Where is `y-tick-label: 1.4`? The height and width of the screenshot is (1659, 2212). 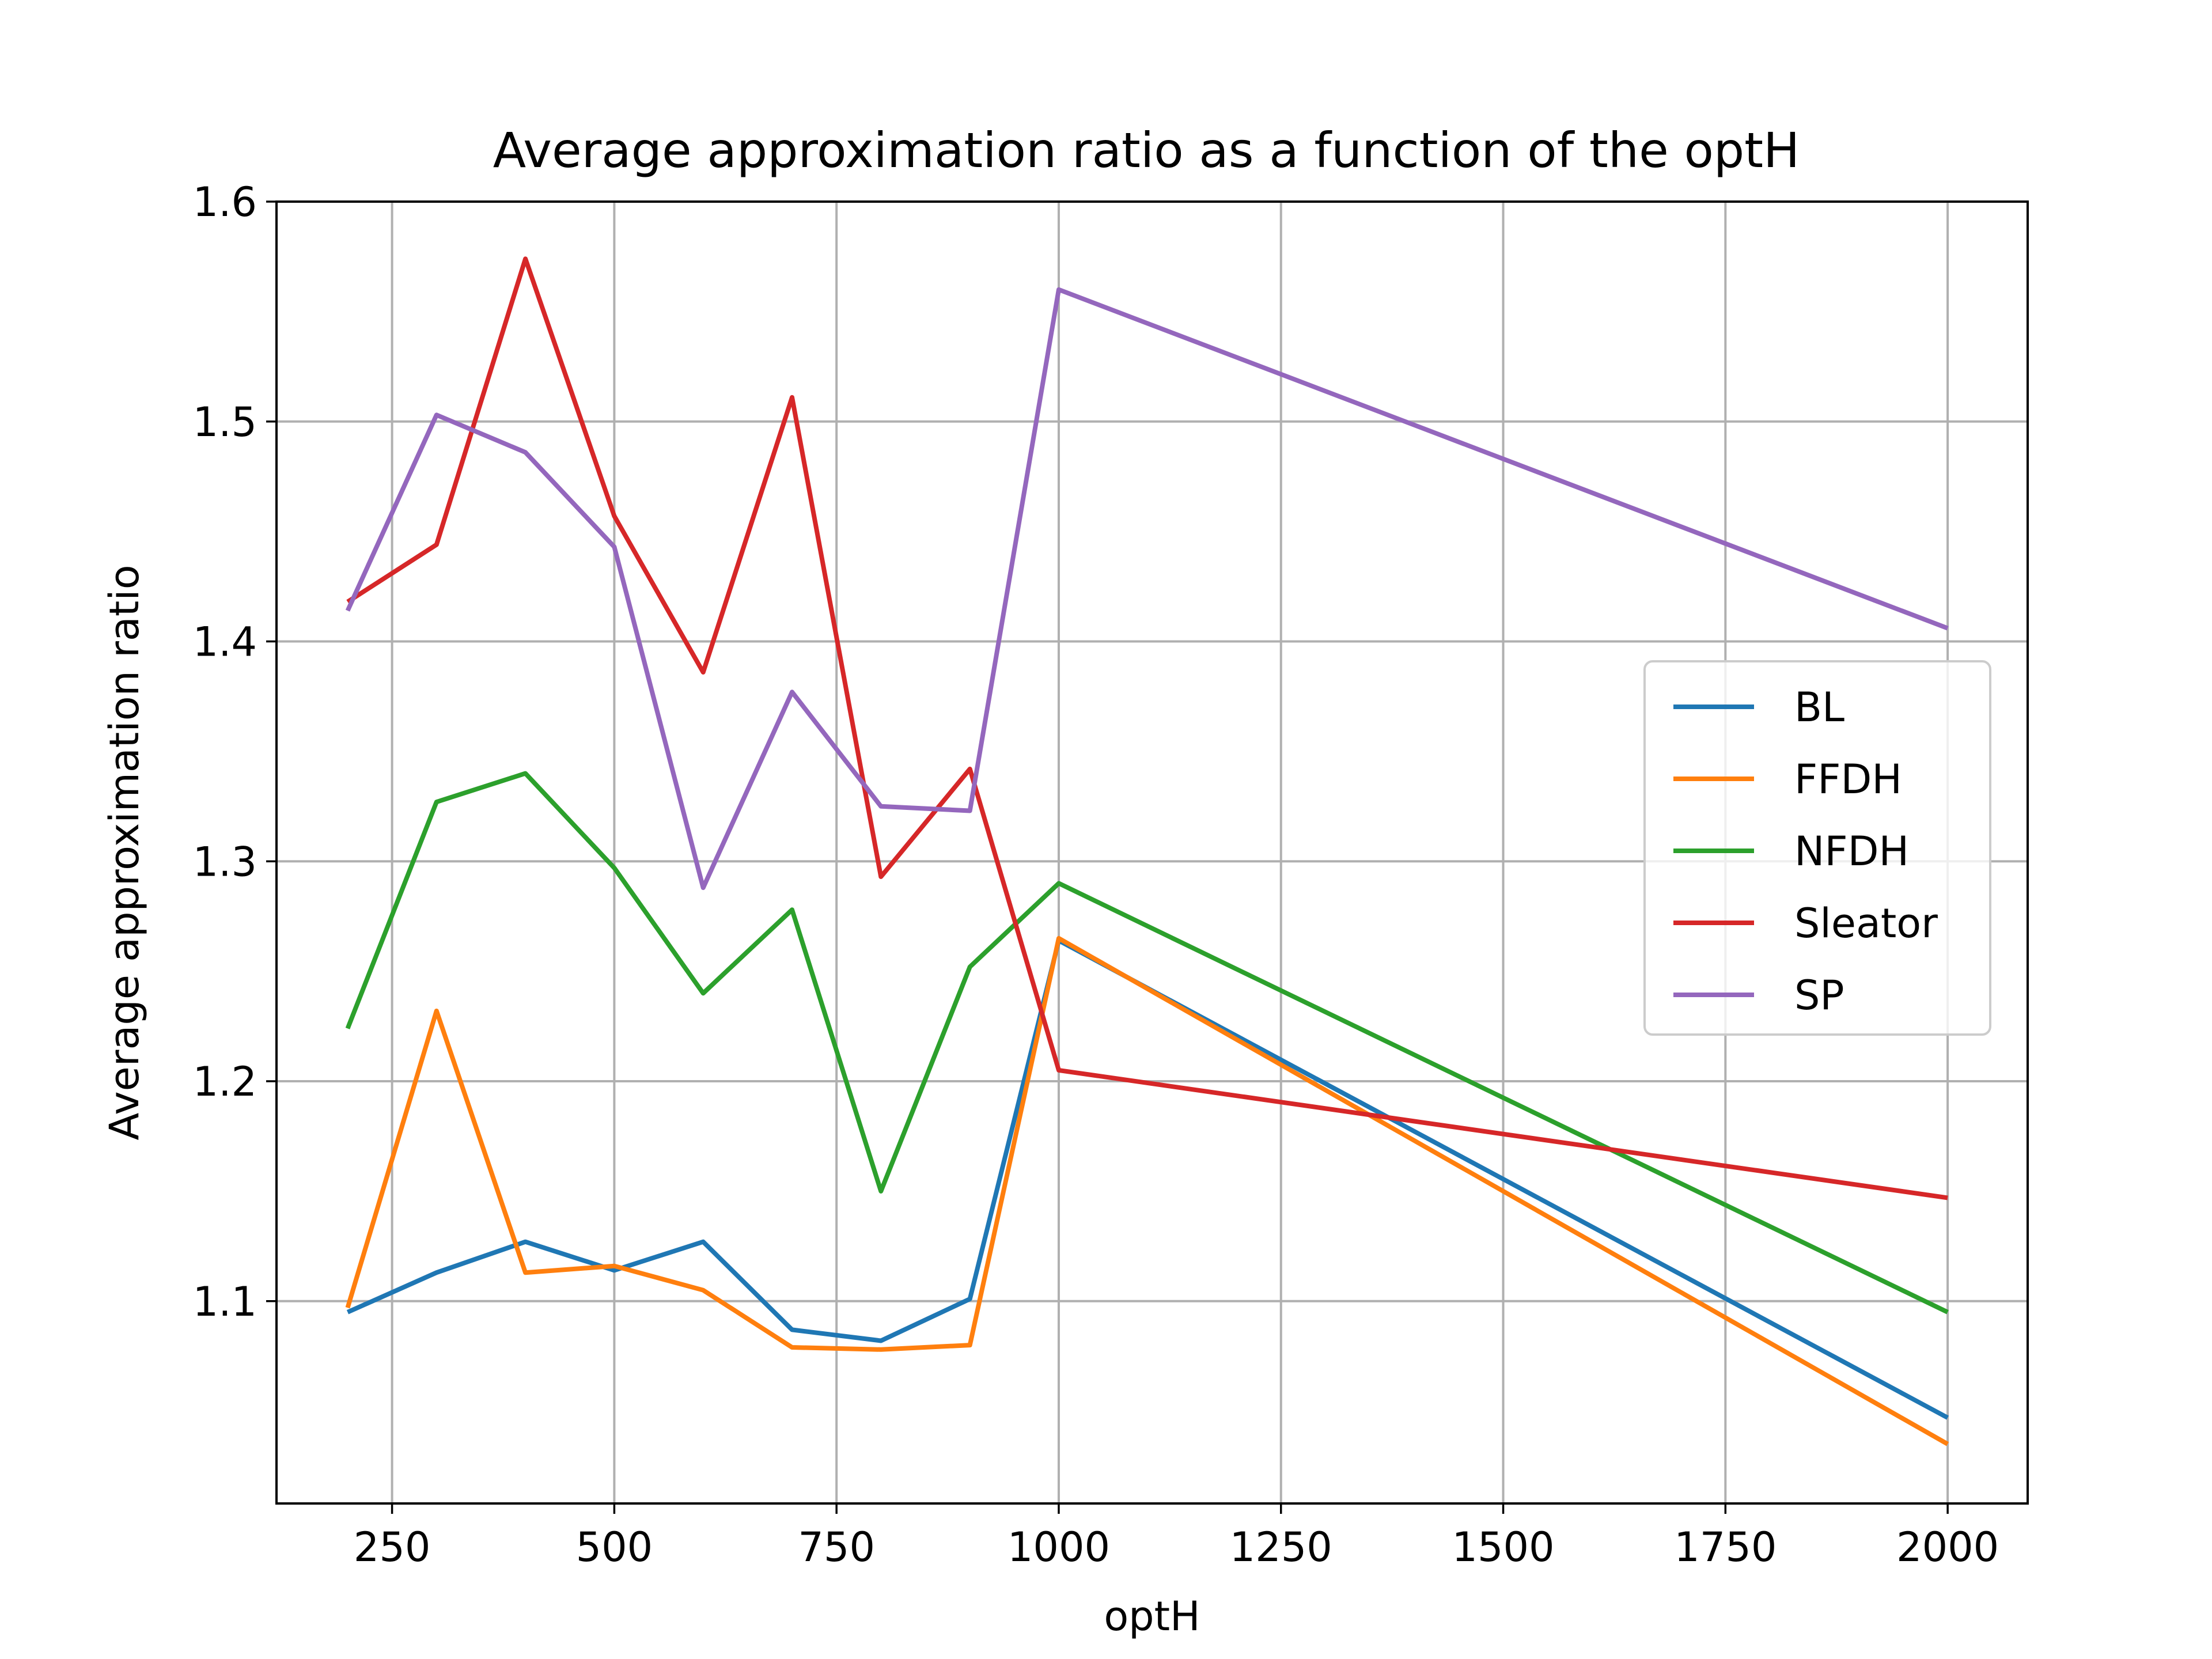 y-tick-label: 1.4 is located at coordinates (225, 642).